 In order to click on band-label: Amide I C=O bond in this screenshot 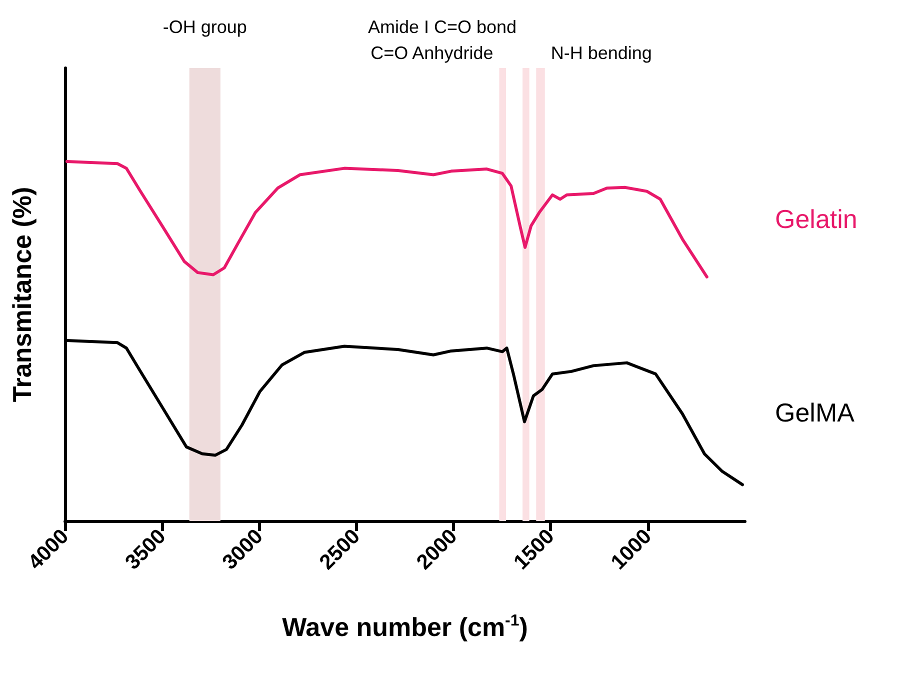, I will do `click(442, 27)`.